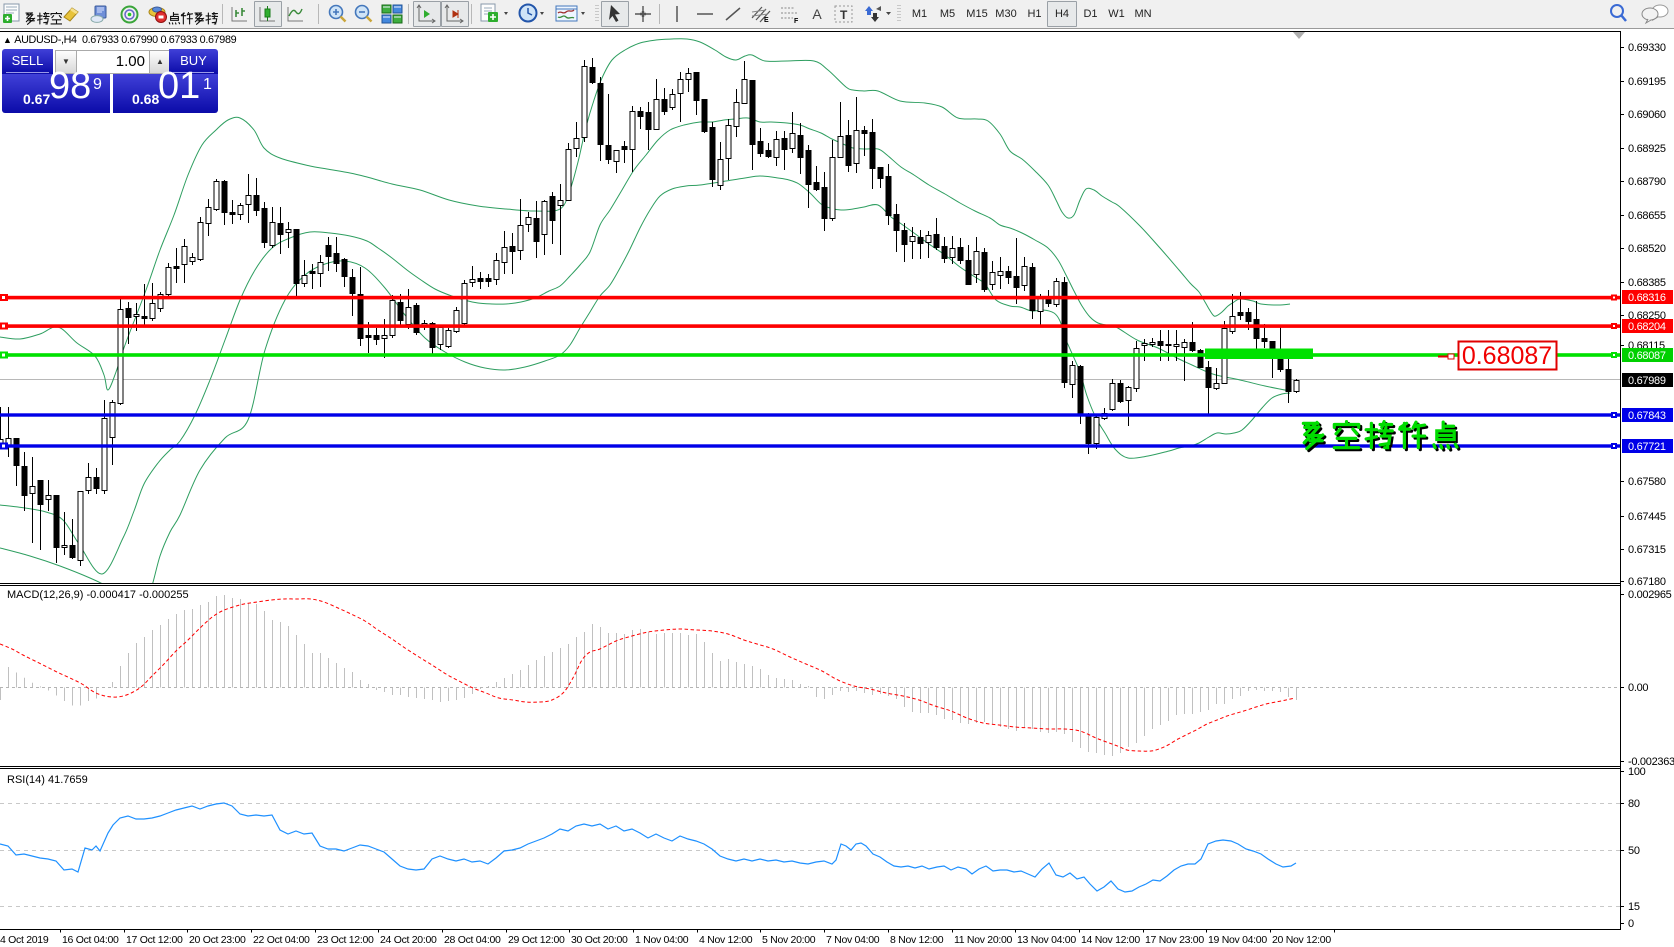 The height and width of the screenshot is (947, 1674). Describe the element at coordinates (1647, 447) in the screenshot. I see `svg-text: 0.67721` at that location.